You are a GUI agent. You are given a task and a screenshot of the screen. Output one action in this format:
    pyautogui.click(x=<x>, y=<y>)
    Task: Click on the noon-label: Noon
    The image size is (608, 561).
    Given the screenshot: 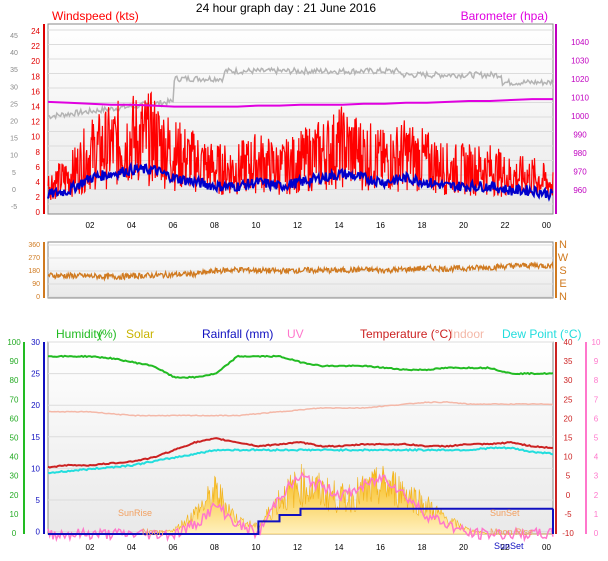 What is the action you would take?
    pyautogui.click(x=153, y=532)
    